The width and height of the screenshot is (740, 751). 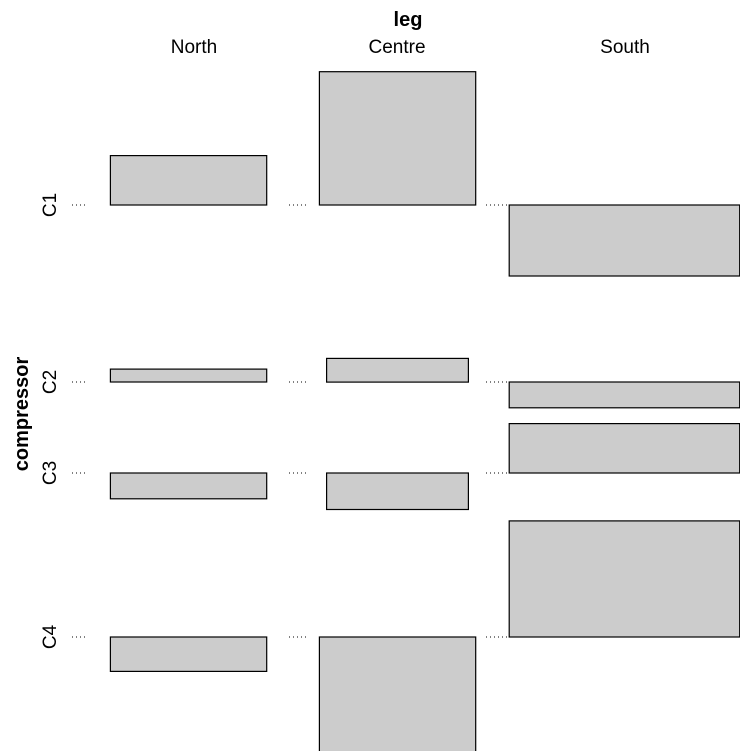 I want to click on tile-c3-south, so click(x=624, y=448).